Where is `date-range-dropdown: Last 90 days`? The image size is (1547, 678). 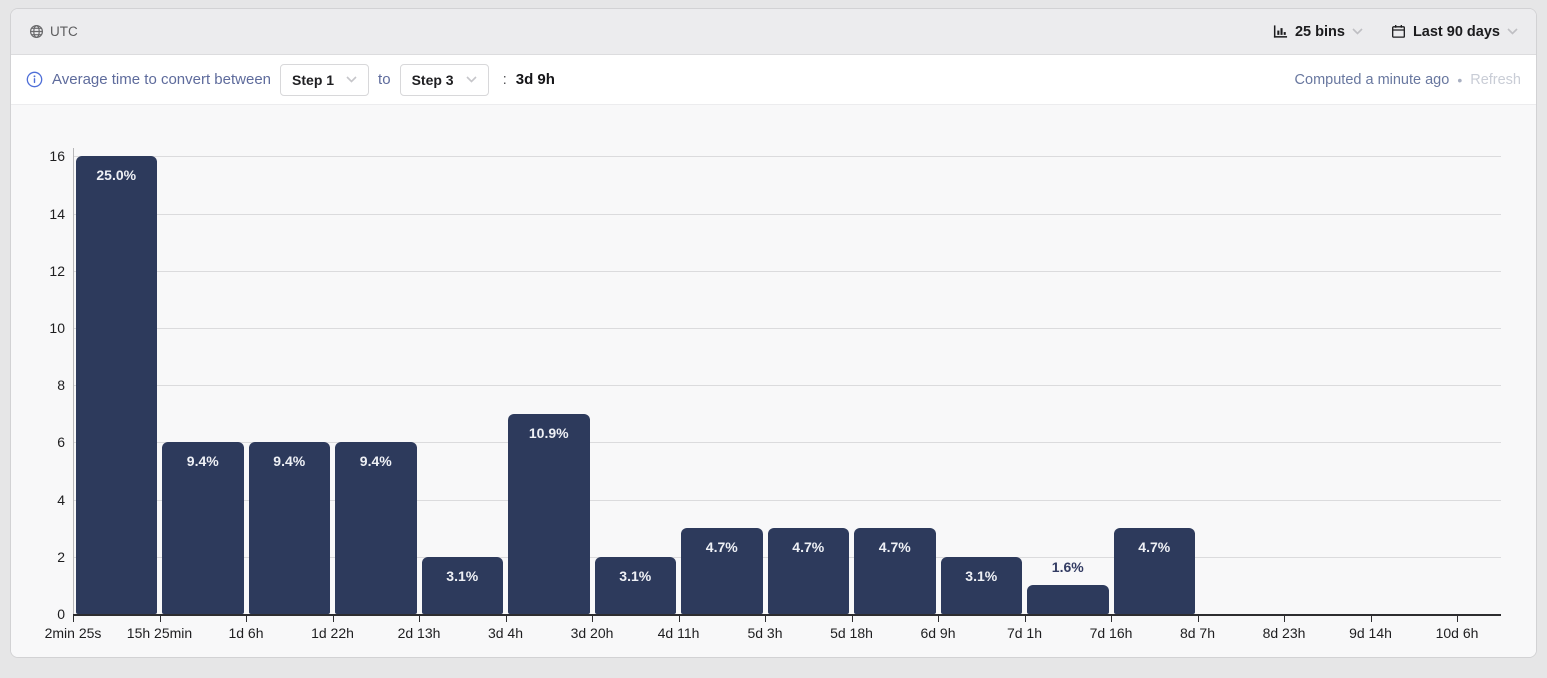
date-range-dropdown: Last 90 days is located at coordinates (1454, 32).